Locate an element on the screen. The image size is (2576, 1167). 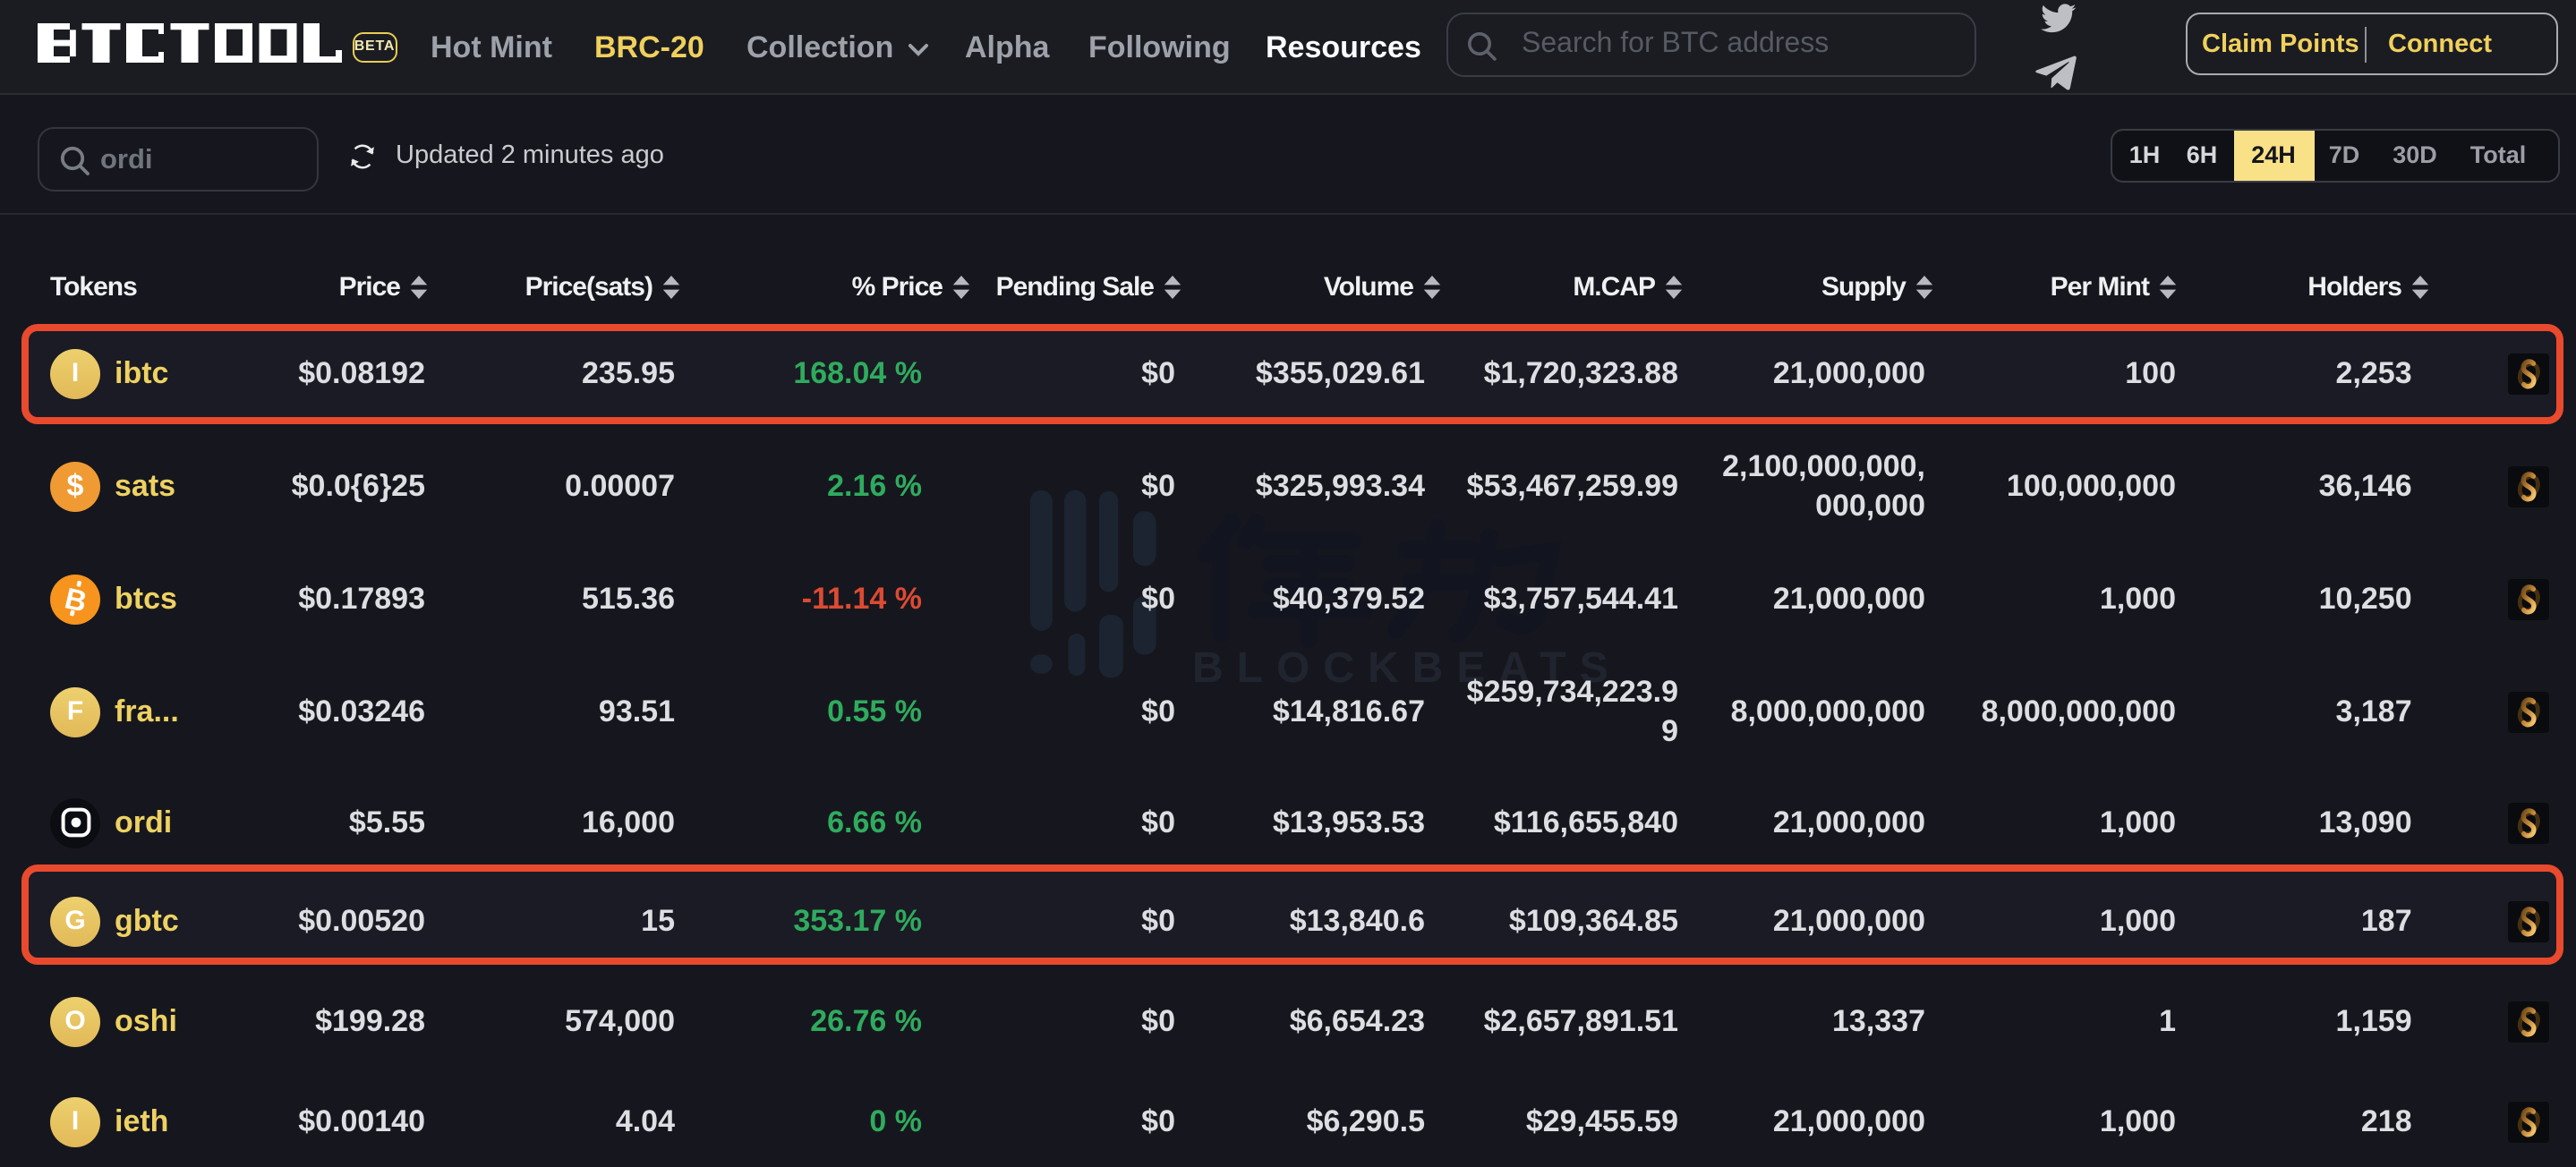
svg-text: BLOCKBEATS is located at coordinates (1401, 668).